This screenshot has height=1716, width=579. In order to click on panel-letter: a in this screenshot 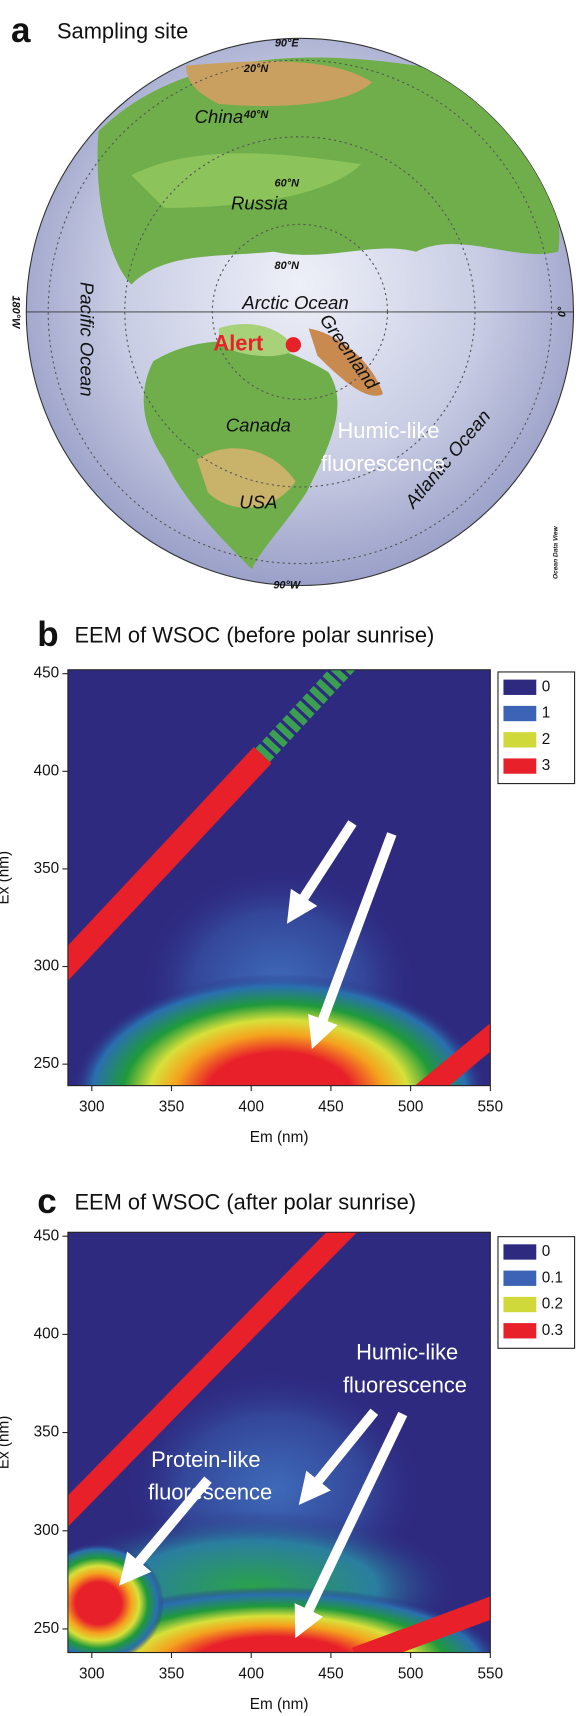, I will do `click(21, 30)`.